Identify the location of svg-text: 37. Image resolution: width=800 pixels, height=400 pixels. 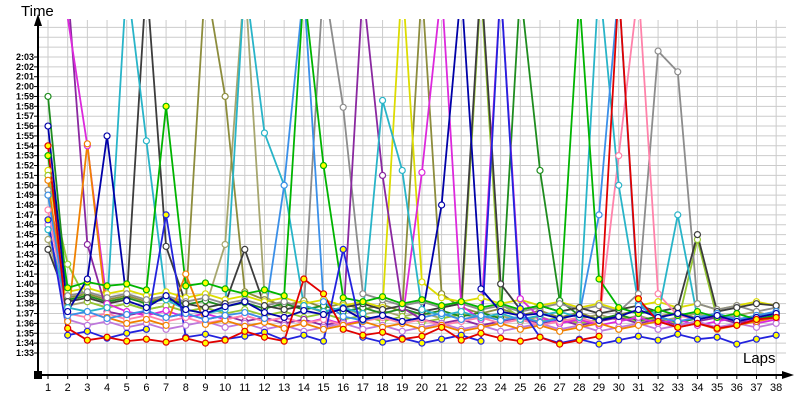
(756, 388).